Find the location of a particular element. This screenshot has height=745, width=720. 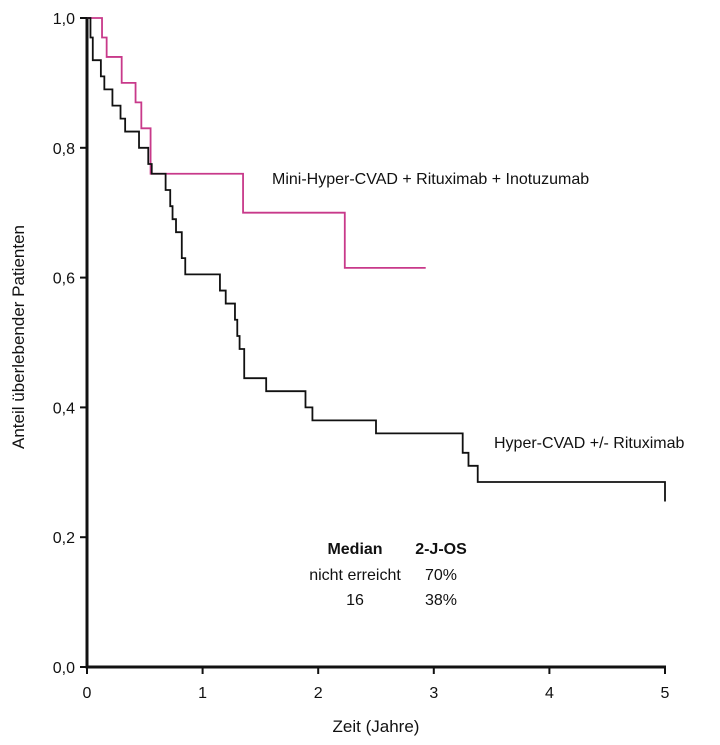

y-tick-label: 1,0 is located at coordinates (64, 19).